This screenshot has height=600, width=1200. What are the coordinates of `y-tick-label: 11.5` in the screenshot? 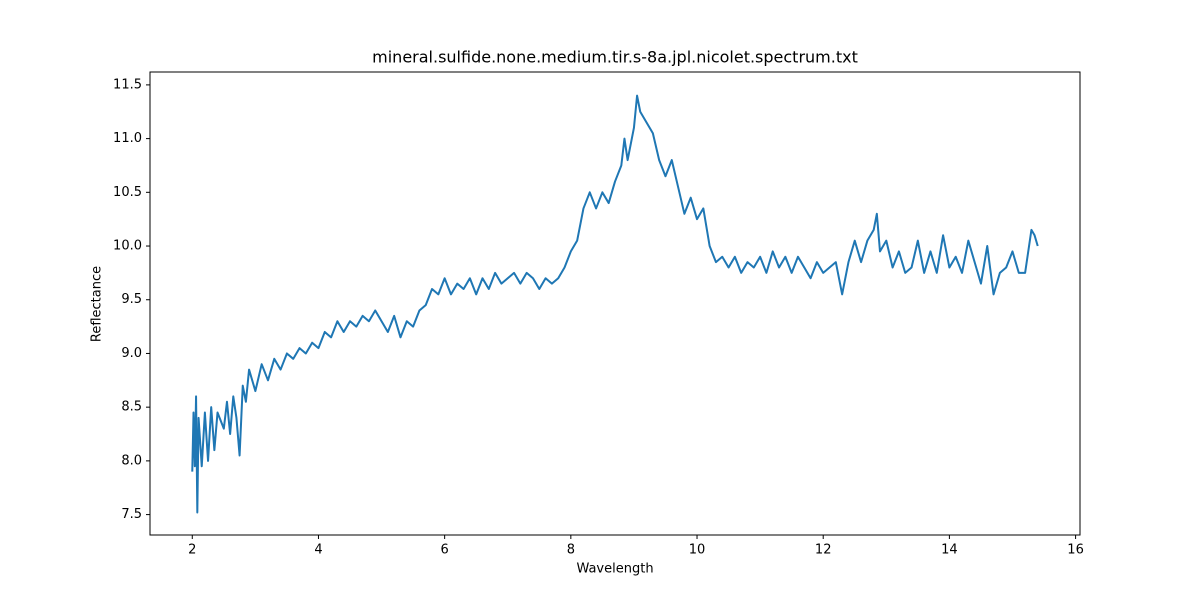 It's located at (127, 84).